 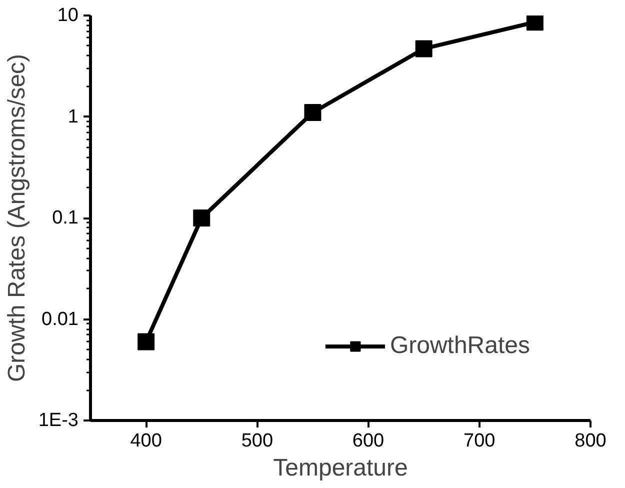 What do you see at coordinates (146, 441) in the screenshot?
I see `x-tick-label: 400` at bounding box center [146, 441].